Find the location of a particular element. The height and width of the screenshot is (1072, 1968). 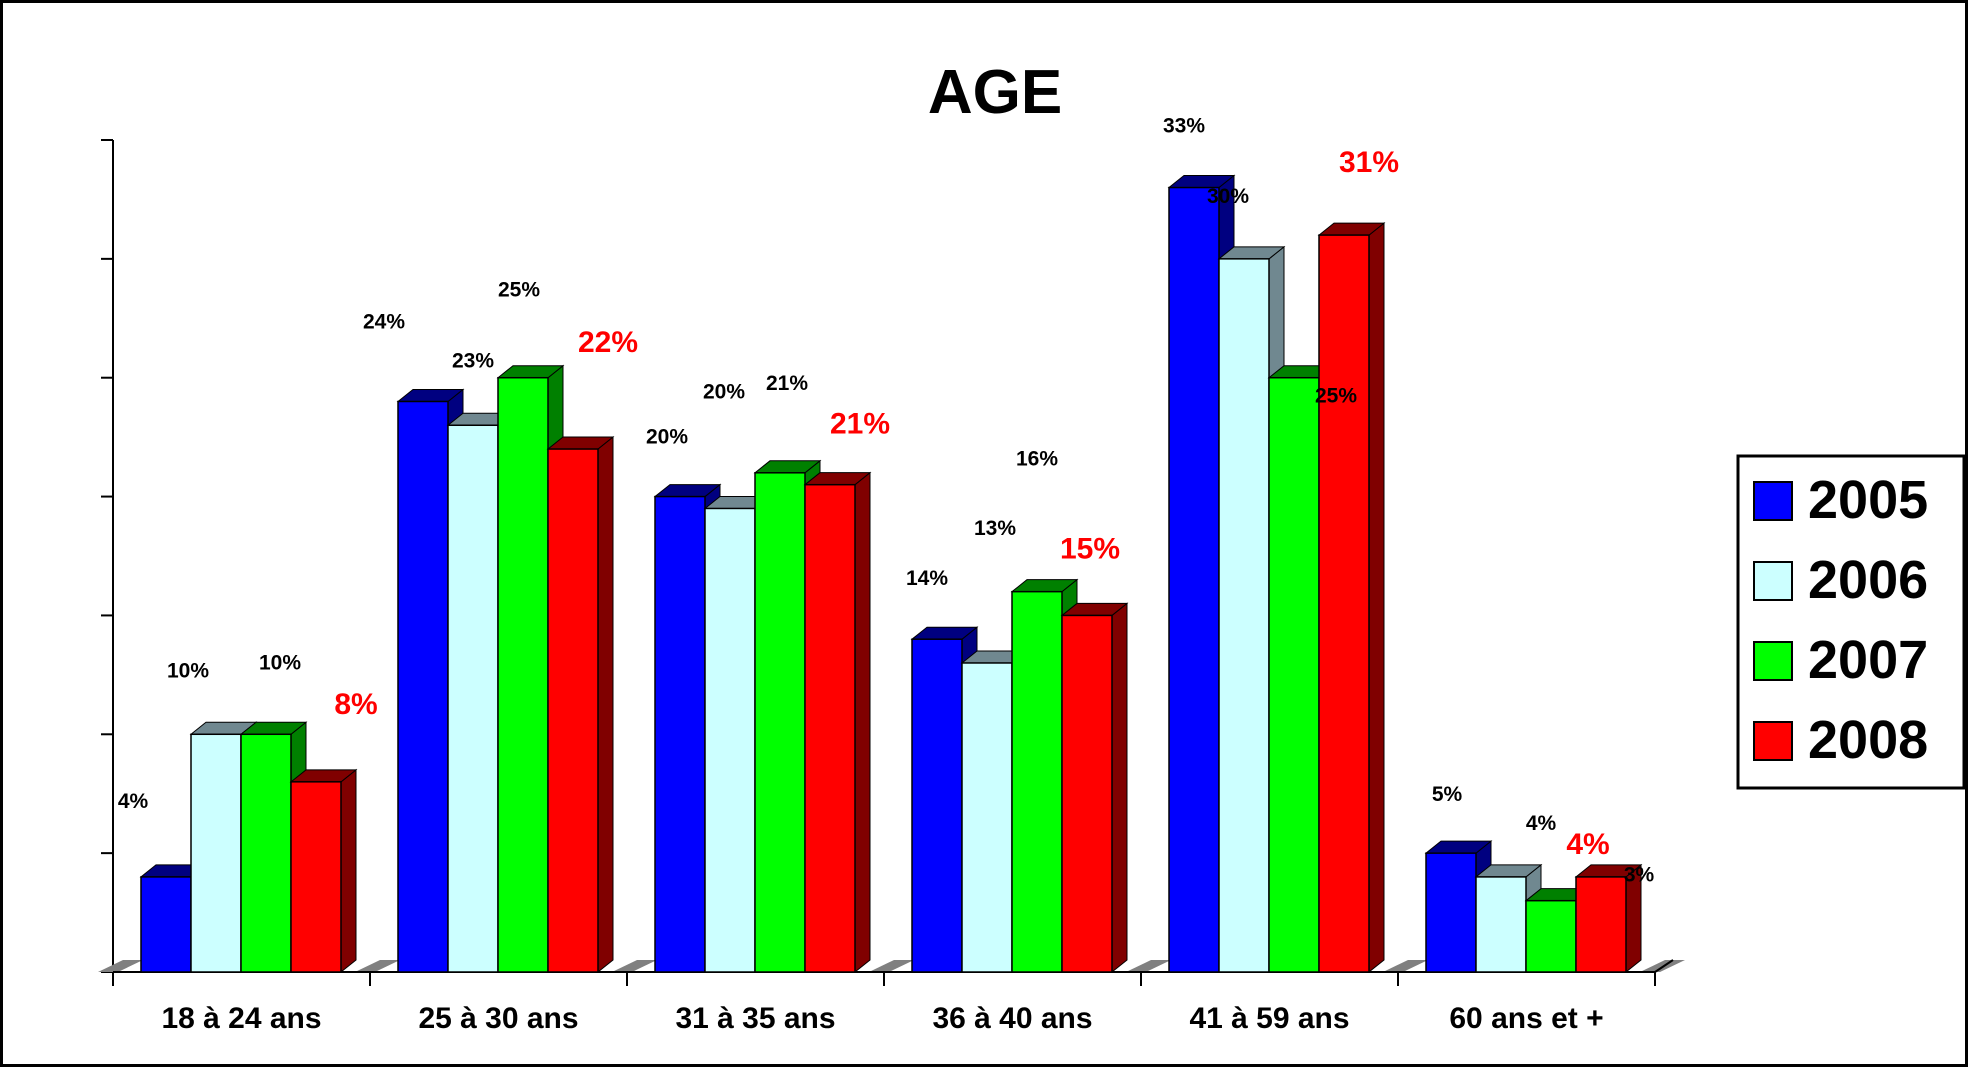

legend-label: 2005 is located at coordinates (1868, 500).